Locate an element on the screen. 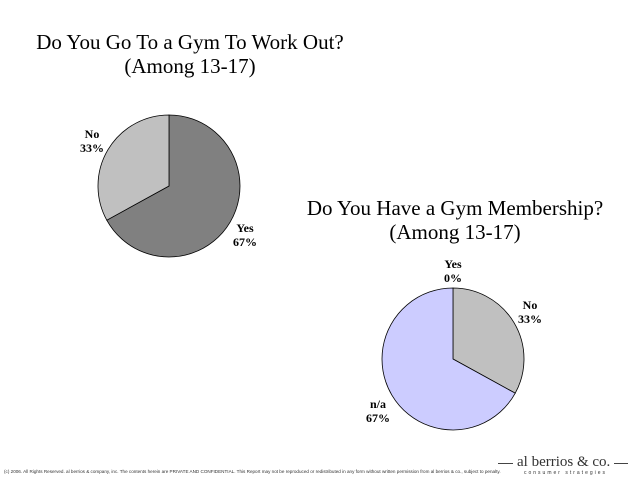  pie-chart-gym-workout: Yes 67% No 33% is located at coordinates (168, 186).